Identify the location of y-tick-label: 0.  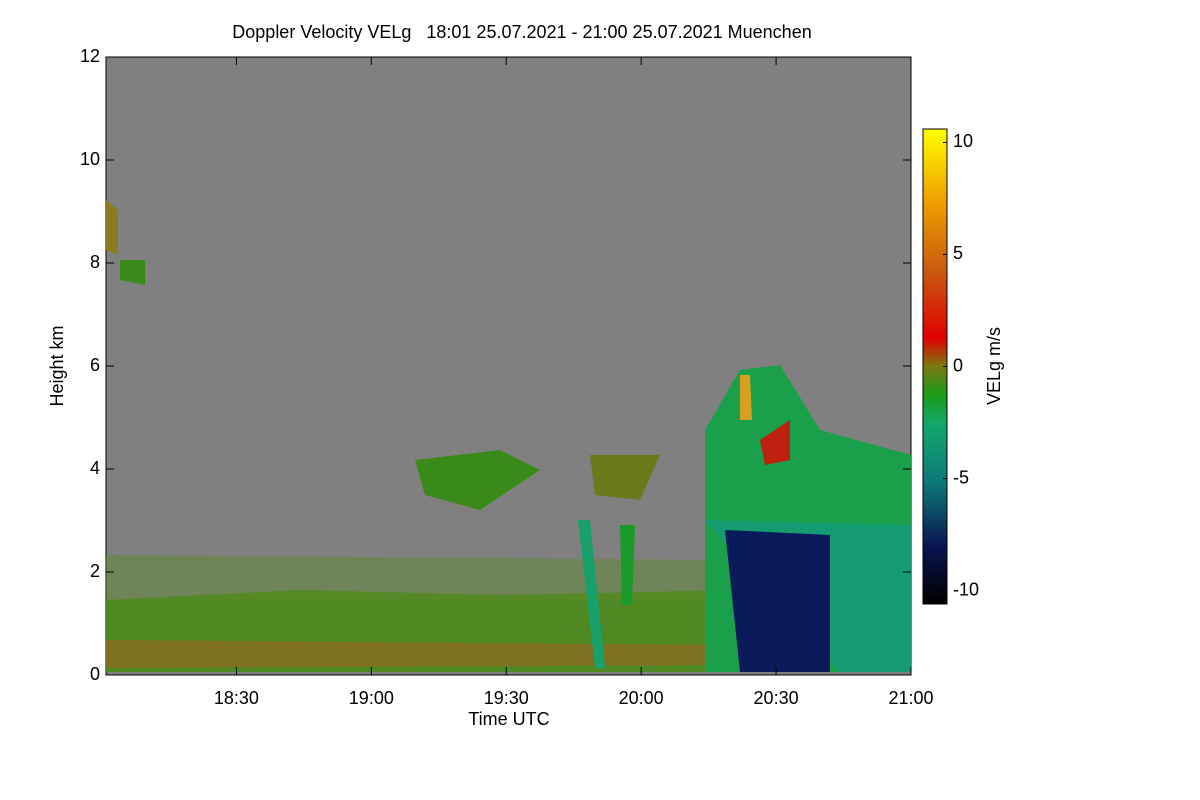
(95, 674).